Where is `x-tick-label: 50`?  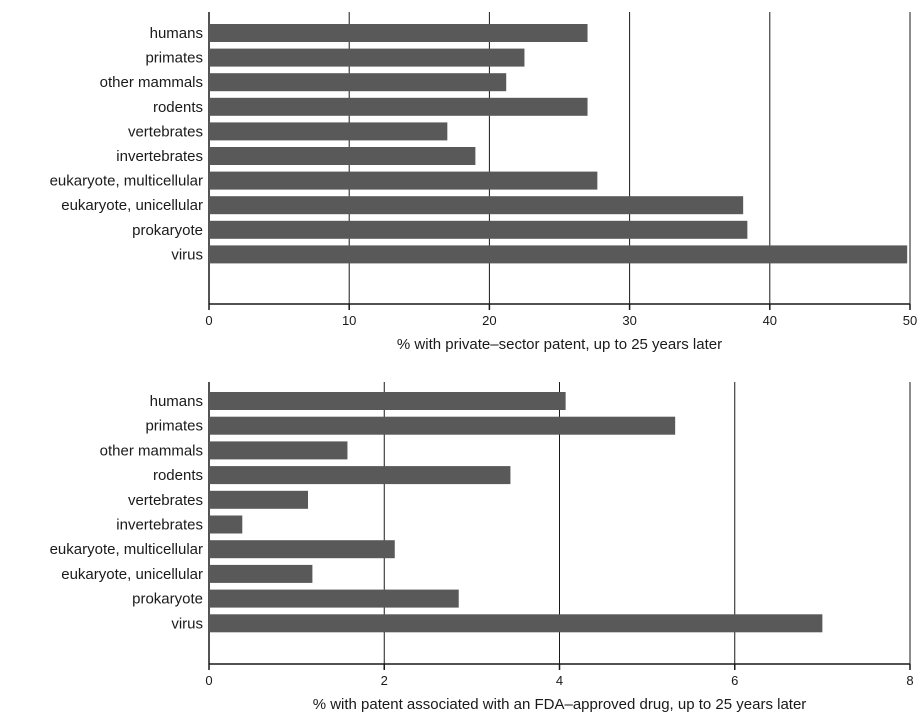
x-tick-label: 50 is located at coordinates (910, 320).